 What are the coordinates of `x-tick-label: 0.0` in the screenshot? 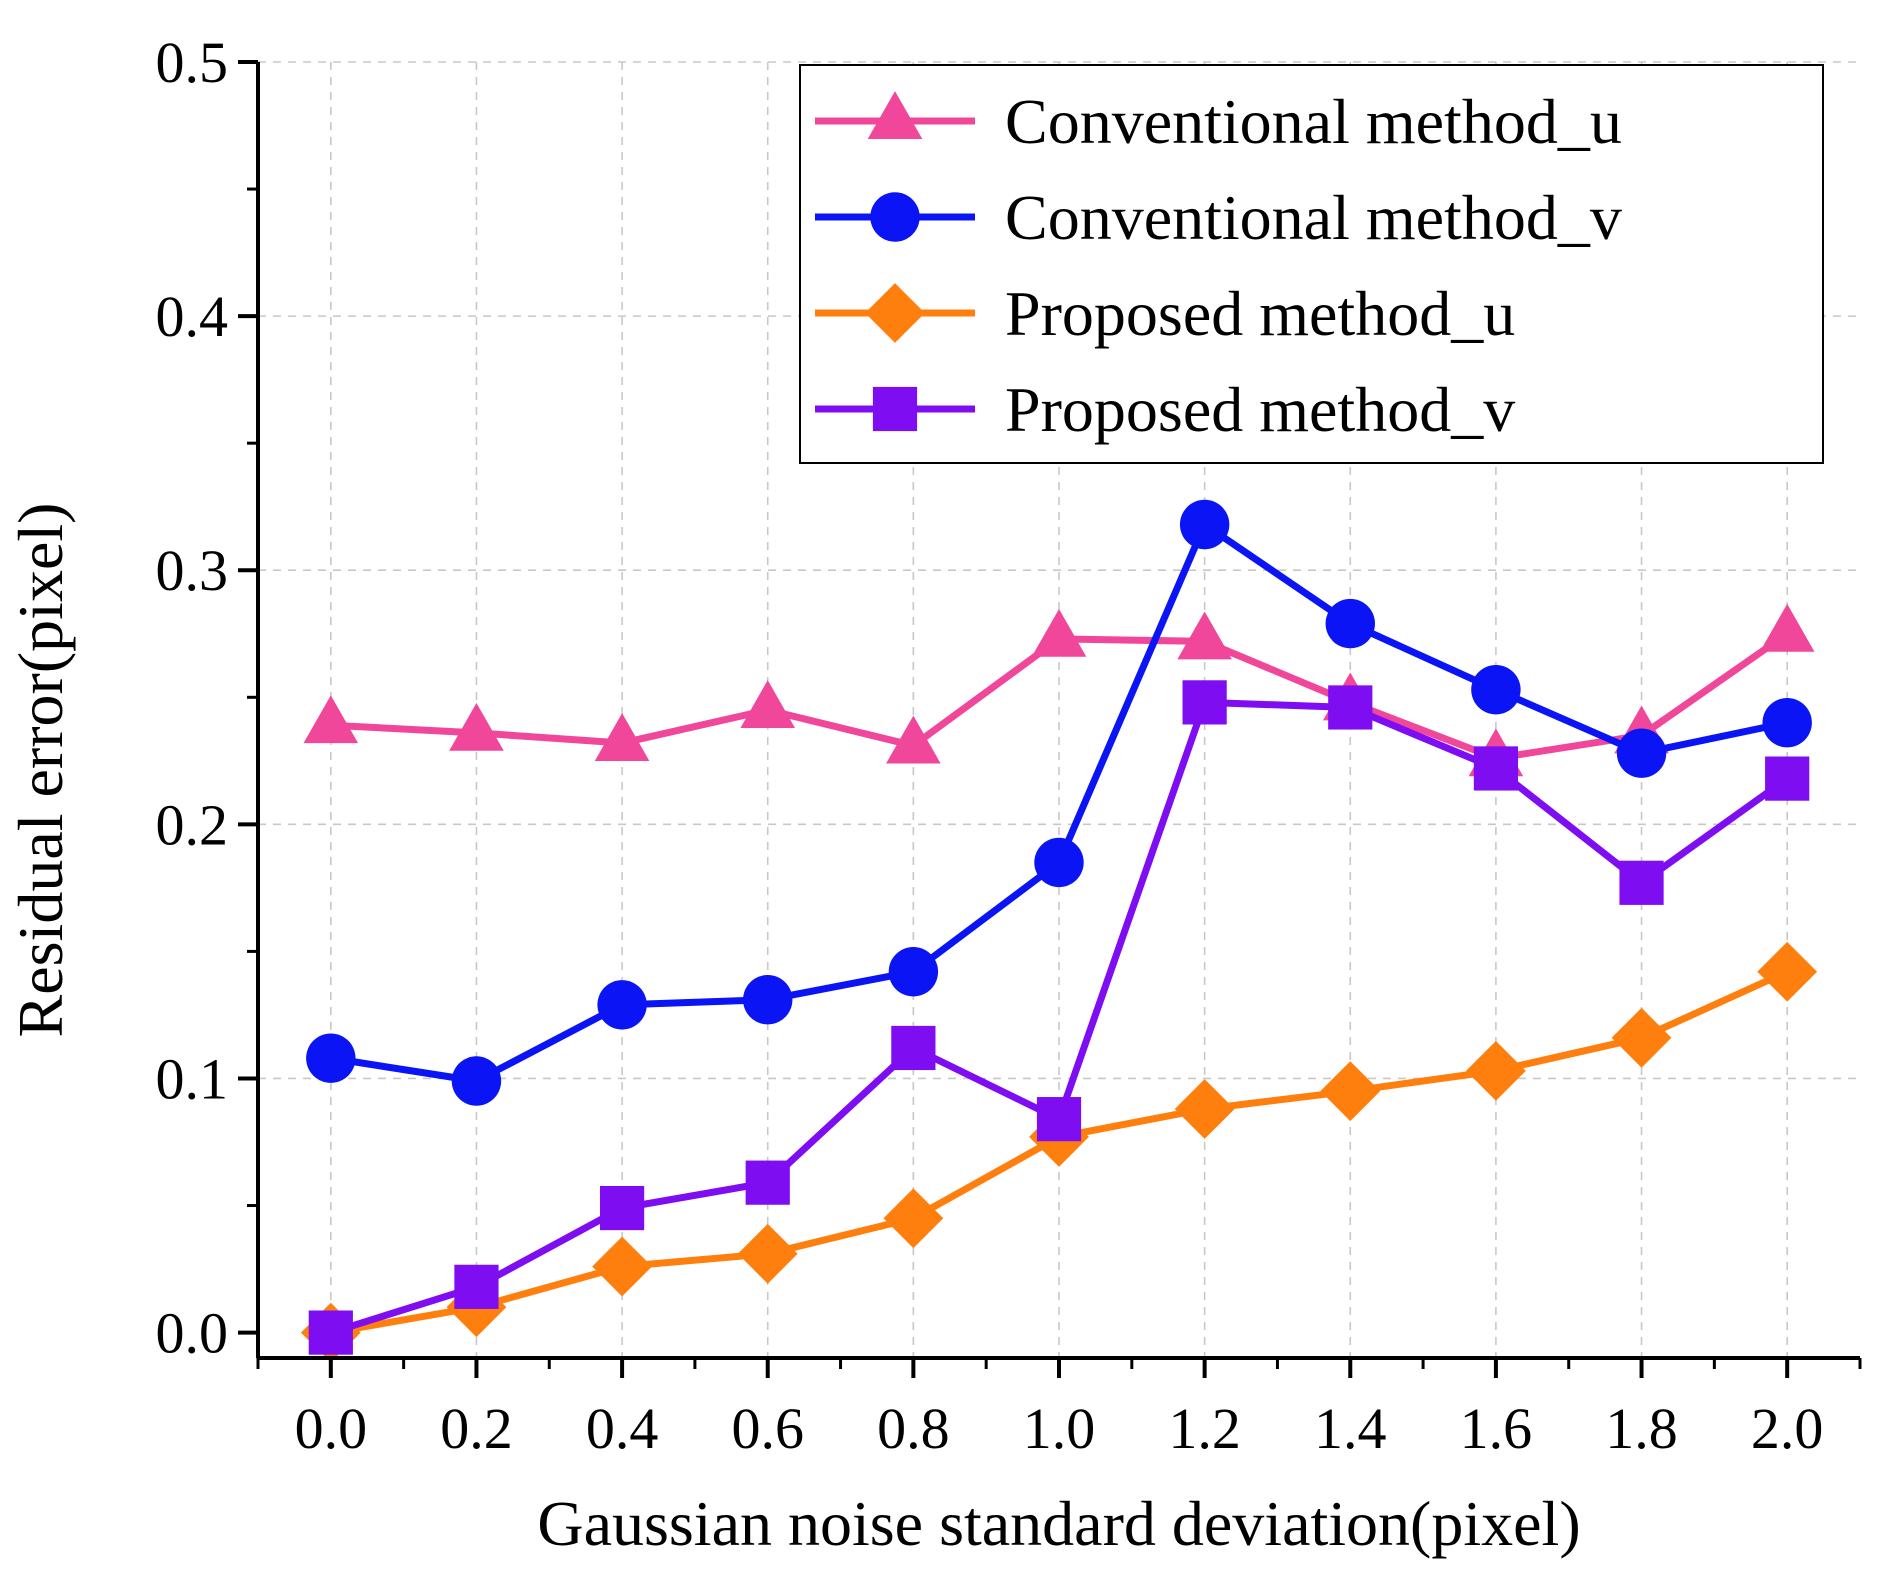 It's located at (331, 1428).